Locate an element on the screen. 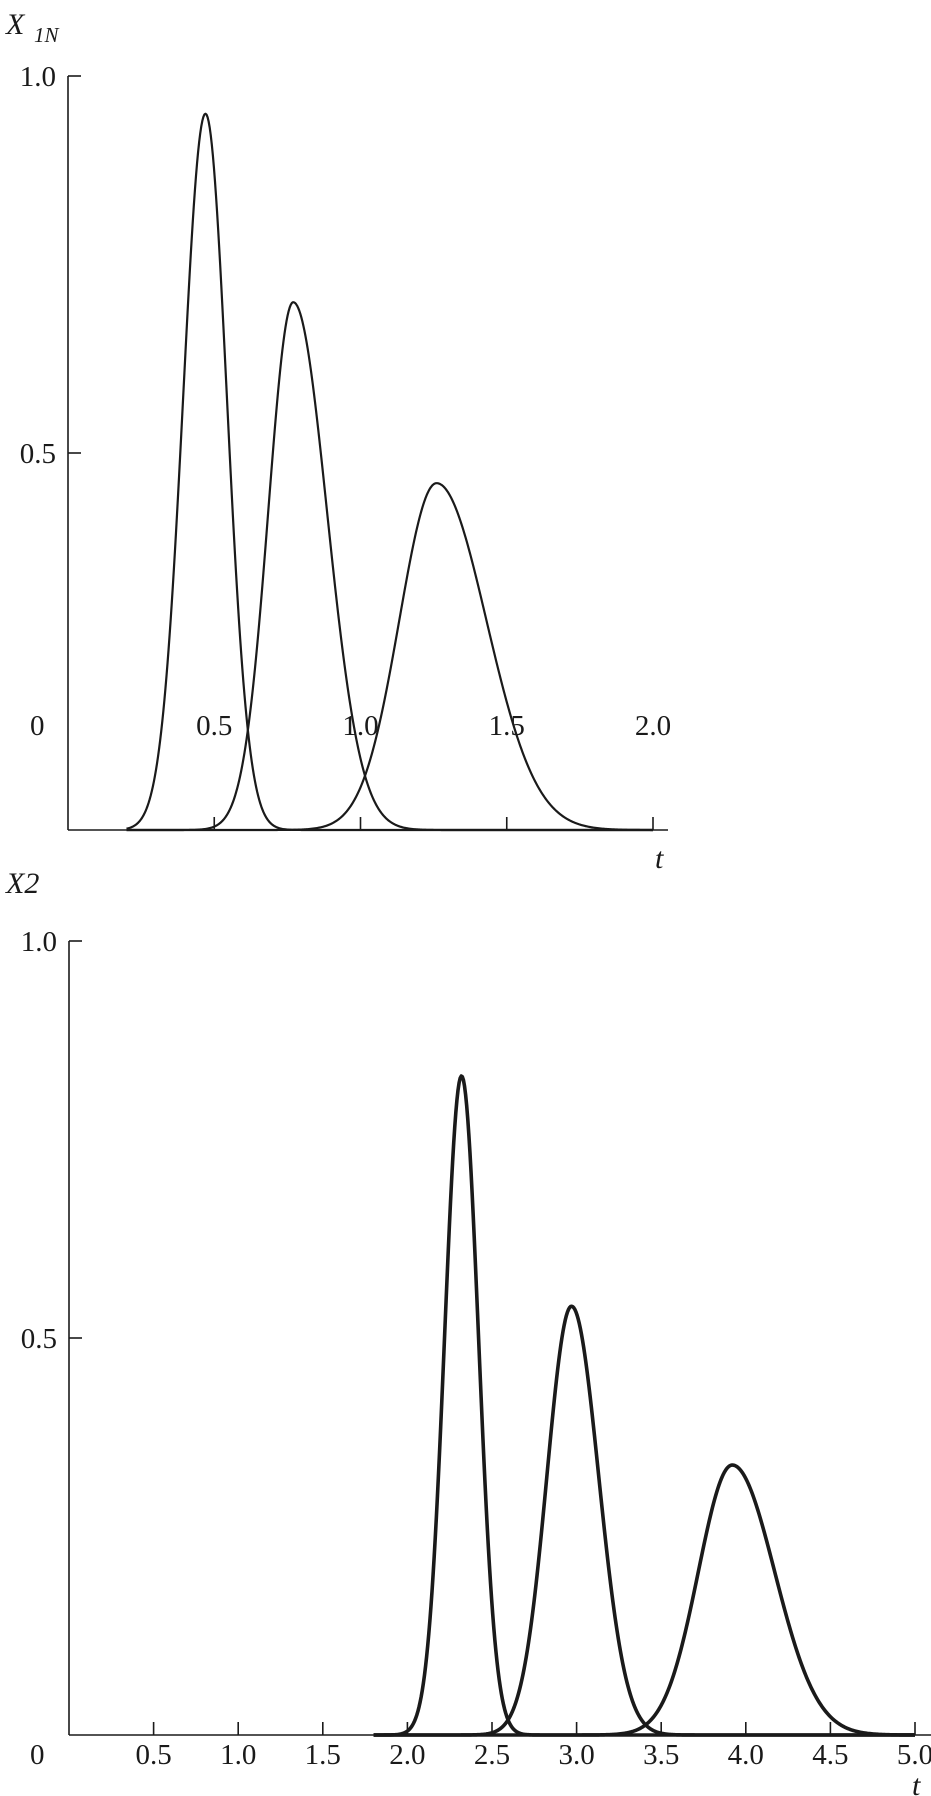 The image size is (931, 1796). x-tick-label: 4.0 is located at coordinates (746, 1755).